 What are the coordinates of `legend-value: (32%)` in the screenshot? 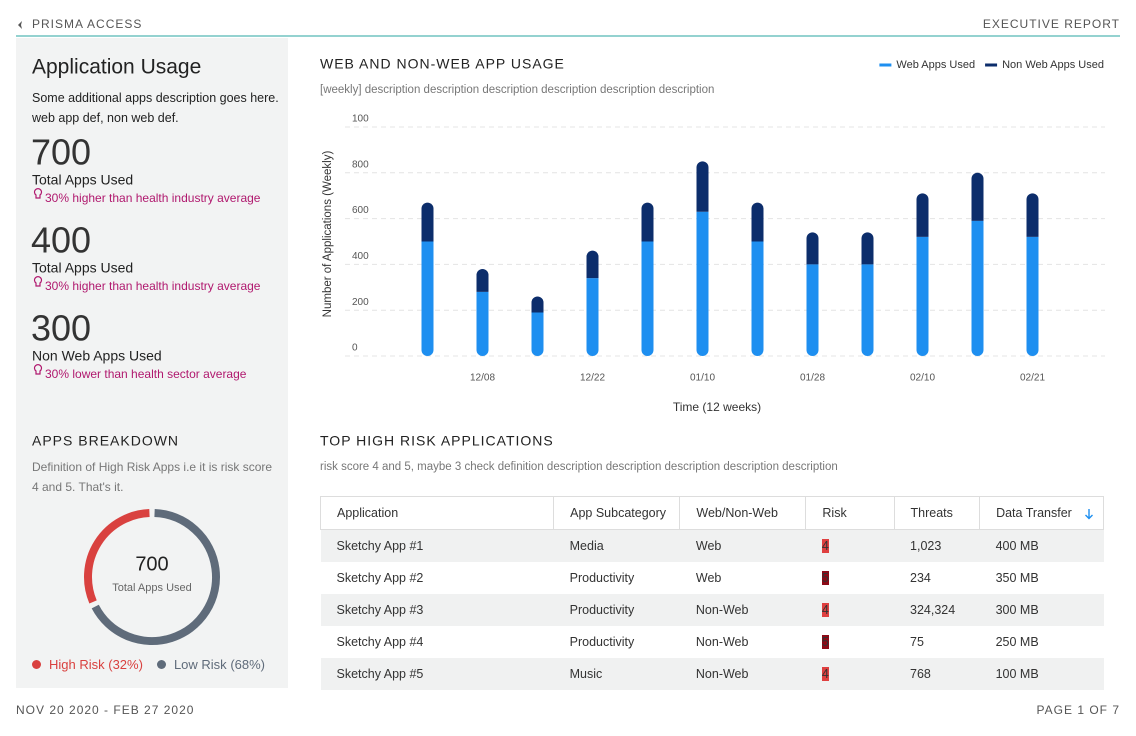 It's located at (125, 664).